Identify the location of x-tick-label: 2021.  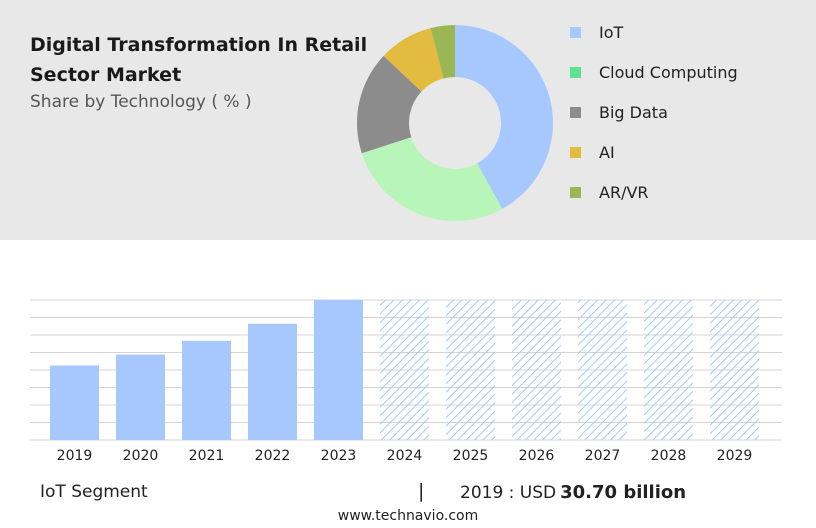
(207, 456).